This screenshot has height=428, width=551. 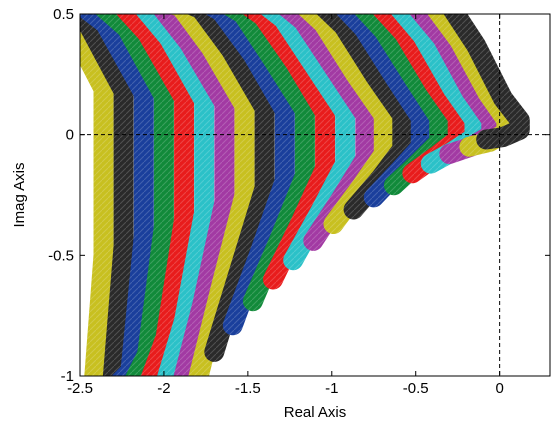 What do you see at coordinates (416, 388) in the screenshot?
I see `x-tick-label: -0.5` at bounding box center [416, 388].